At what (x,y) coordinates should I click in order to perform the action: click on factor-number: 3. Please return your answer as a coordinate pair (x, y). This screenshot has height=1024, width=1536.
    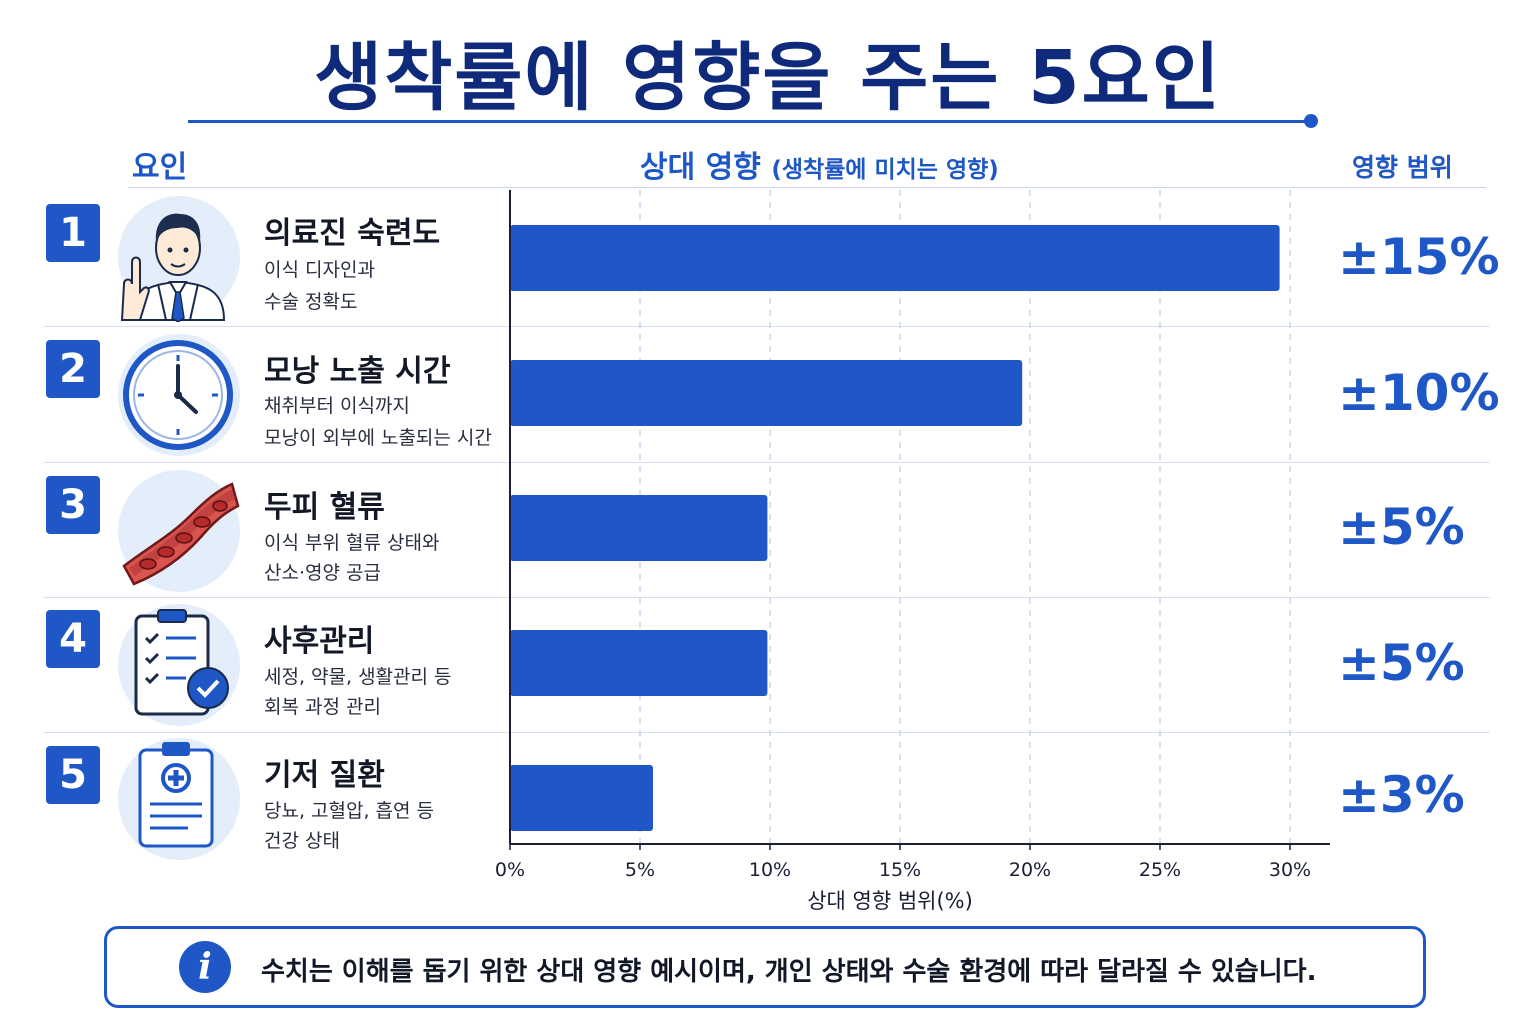
    Looking at the image, I should click on (73, 505).